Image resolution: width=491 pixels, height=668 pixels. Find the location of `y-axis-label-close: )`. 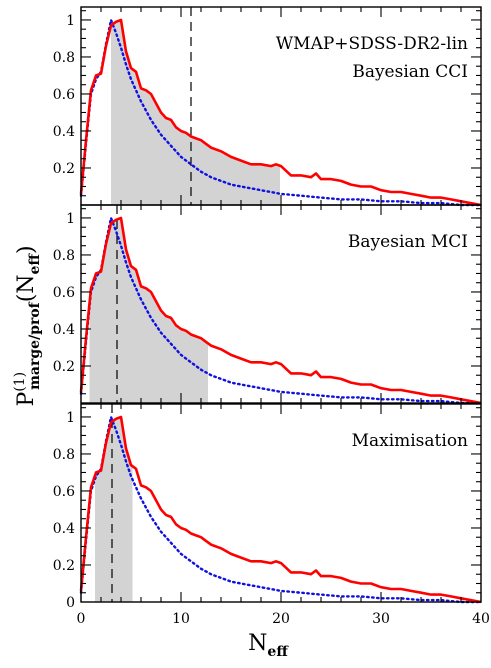

y-axis-label-close: ) is located at coordinates (26, 249).